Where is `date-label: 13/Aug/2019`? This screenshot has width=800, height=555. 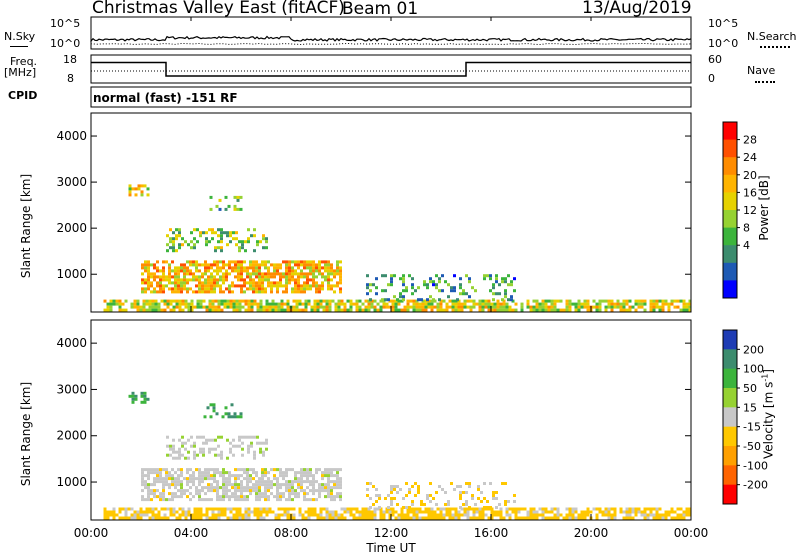 date-label: 13/Aug/2019 is located at coordinates (637, 9).